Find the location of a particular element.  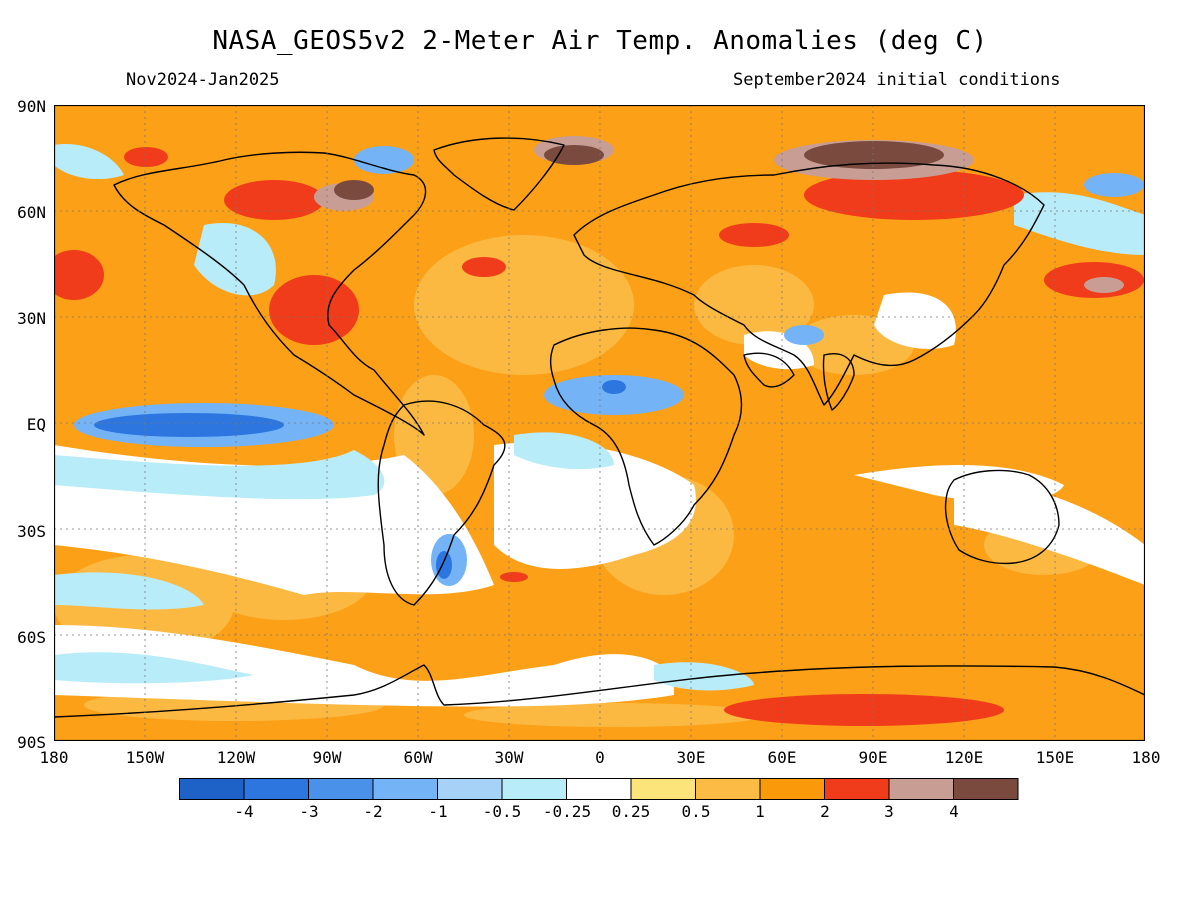

lat-label: 30S is located at coordinates (31, 531).